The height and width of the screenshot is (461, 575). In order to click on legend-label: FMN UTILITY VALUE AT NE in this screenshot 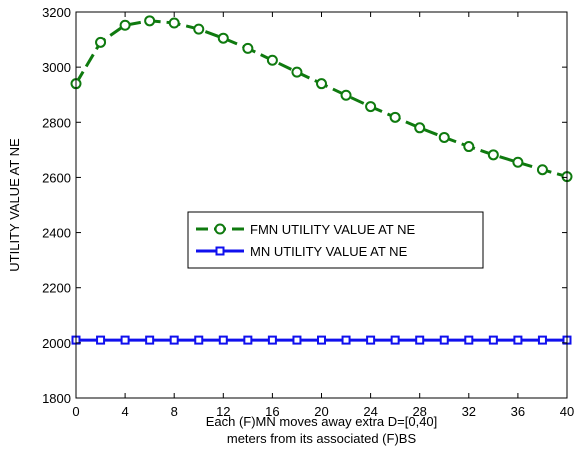, I will do `click(333, 229)`.